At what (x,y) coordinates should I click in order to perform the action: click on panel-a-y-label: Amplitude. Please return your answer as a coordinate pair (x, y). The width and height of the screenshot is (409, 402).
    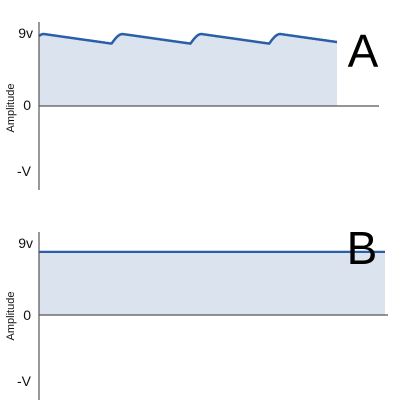
    Looking at the image, I should click on (11, 108).